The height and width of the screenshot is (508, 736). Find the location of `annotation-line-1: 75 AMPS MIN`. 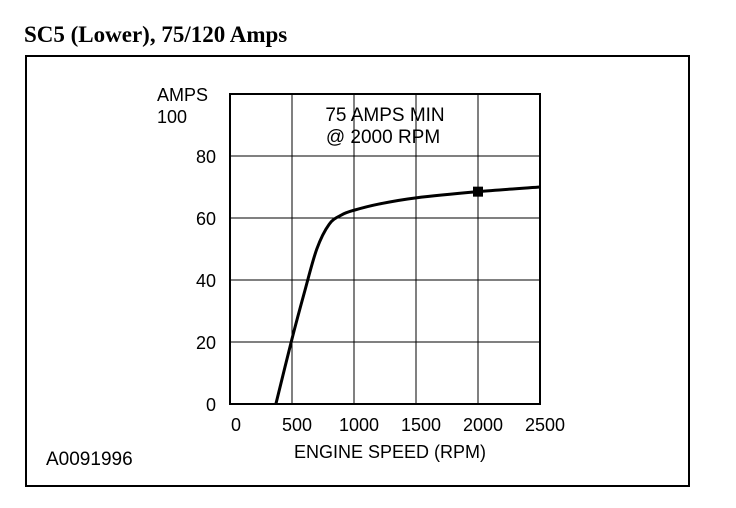

annotation-line-1: 75 AMPS MIN is located at coordinates (384, 115).